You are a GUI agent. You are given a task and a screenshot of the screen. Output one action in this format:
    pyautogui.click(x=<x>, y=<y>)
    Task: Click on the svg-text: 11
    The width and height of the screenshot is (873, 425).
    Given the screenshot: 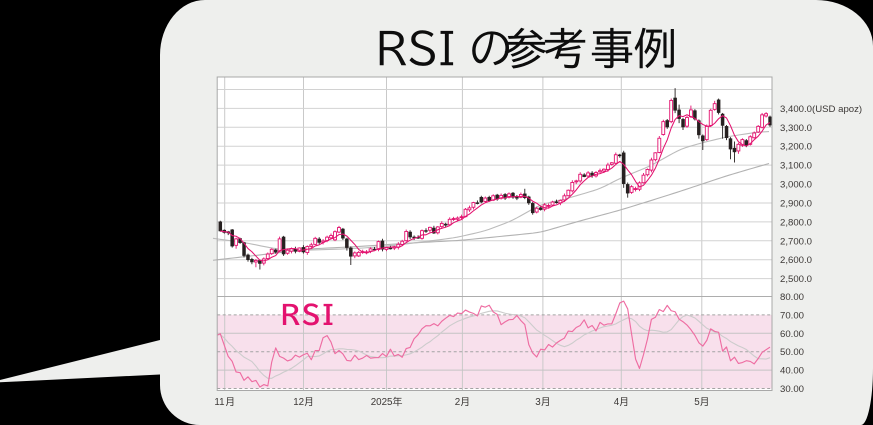 What is the action you would take?
    pyautogui.click(x=219, y=402)
    